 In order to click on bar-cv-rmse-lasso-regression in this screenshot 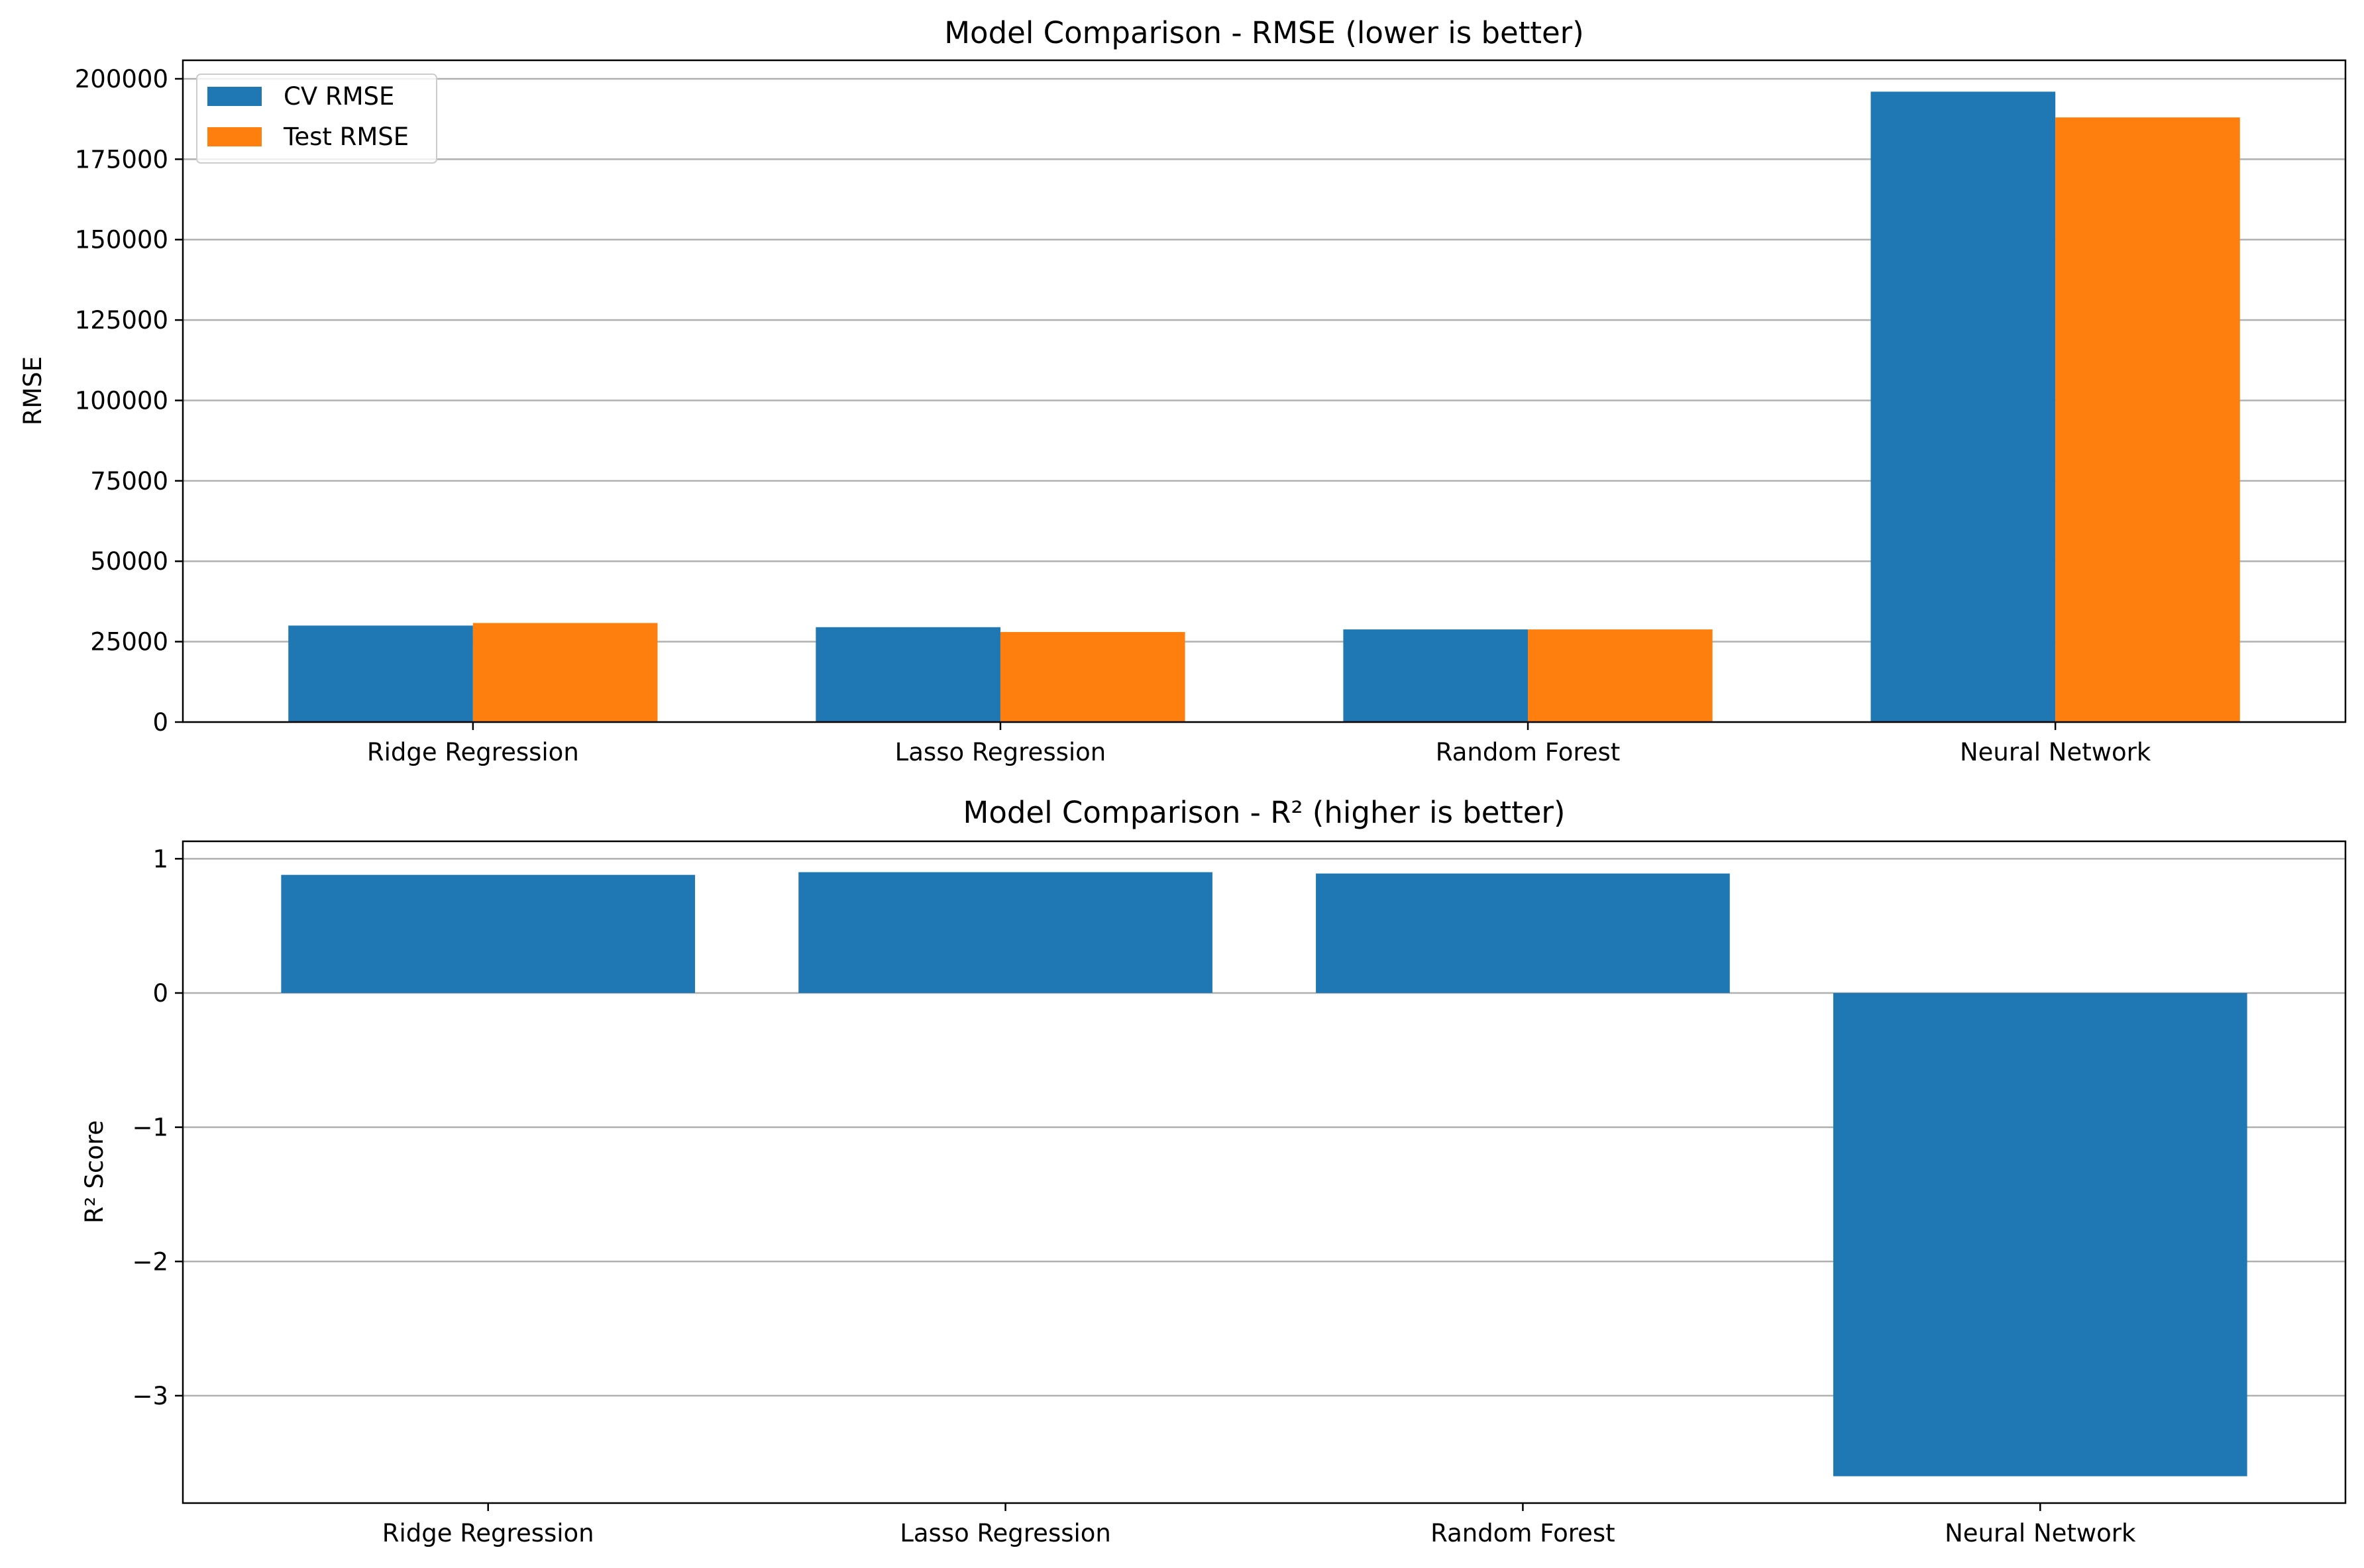, I will do `click(908, 674)`.